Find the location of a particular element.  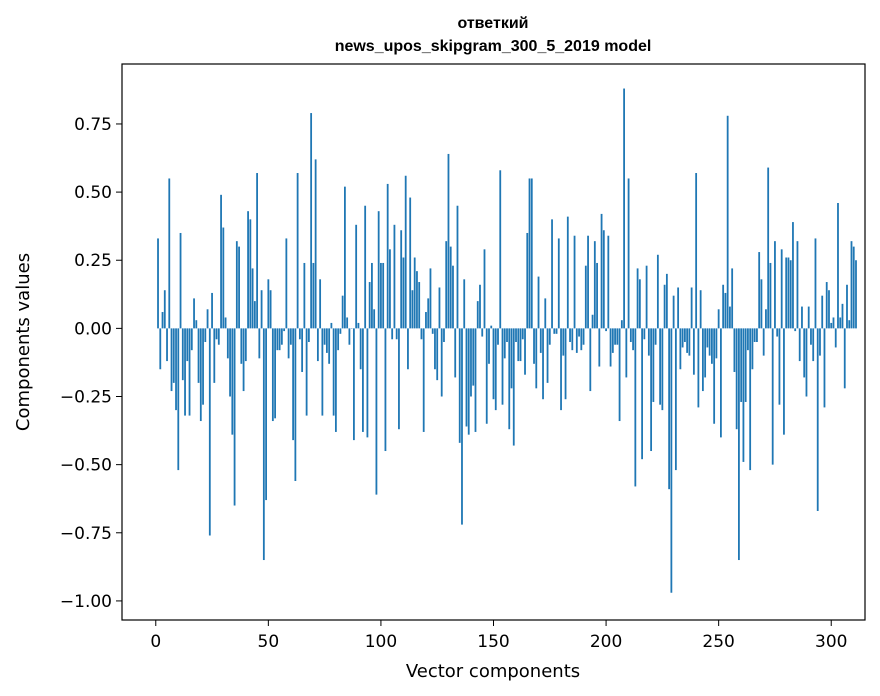

x-axis-label: Vector components is located at coordinates (493, 671).